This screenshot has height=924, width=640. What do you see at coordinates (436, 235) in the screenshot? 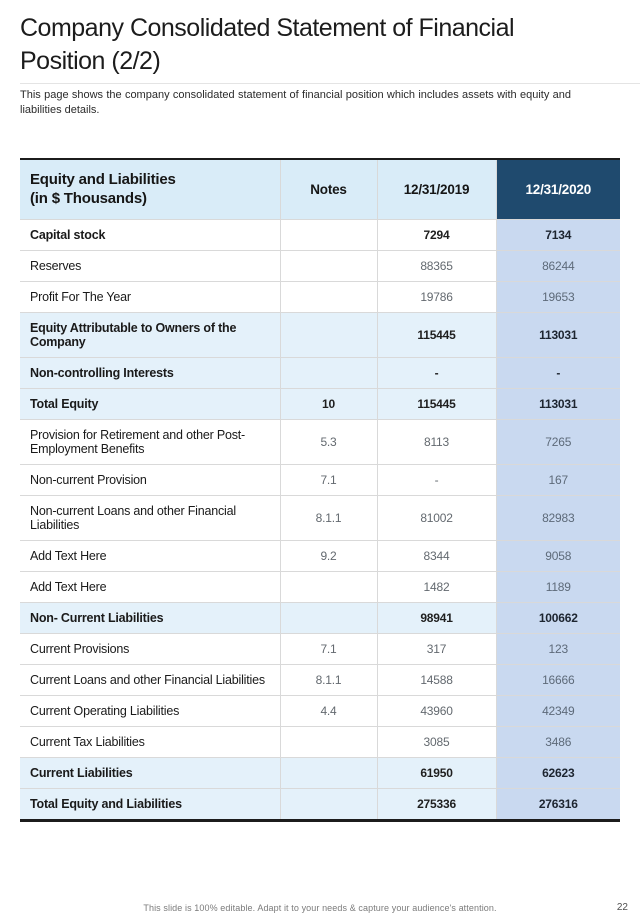
I see `cell-value-2019: 7294` at bounding box center [436, 235].